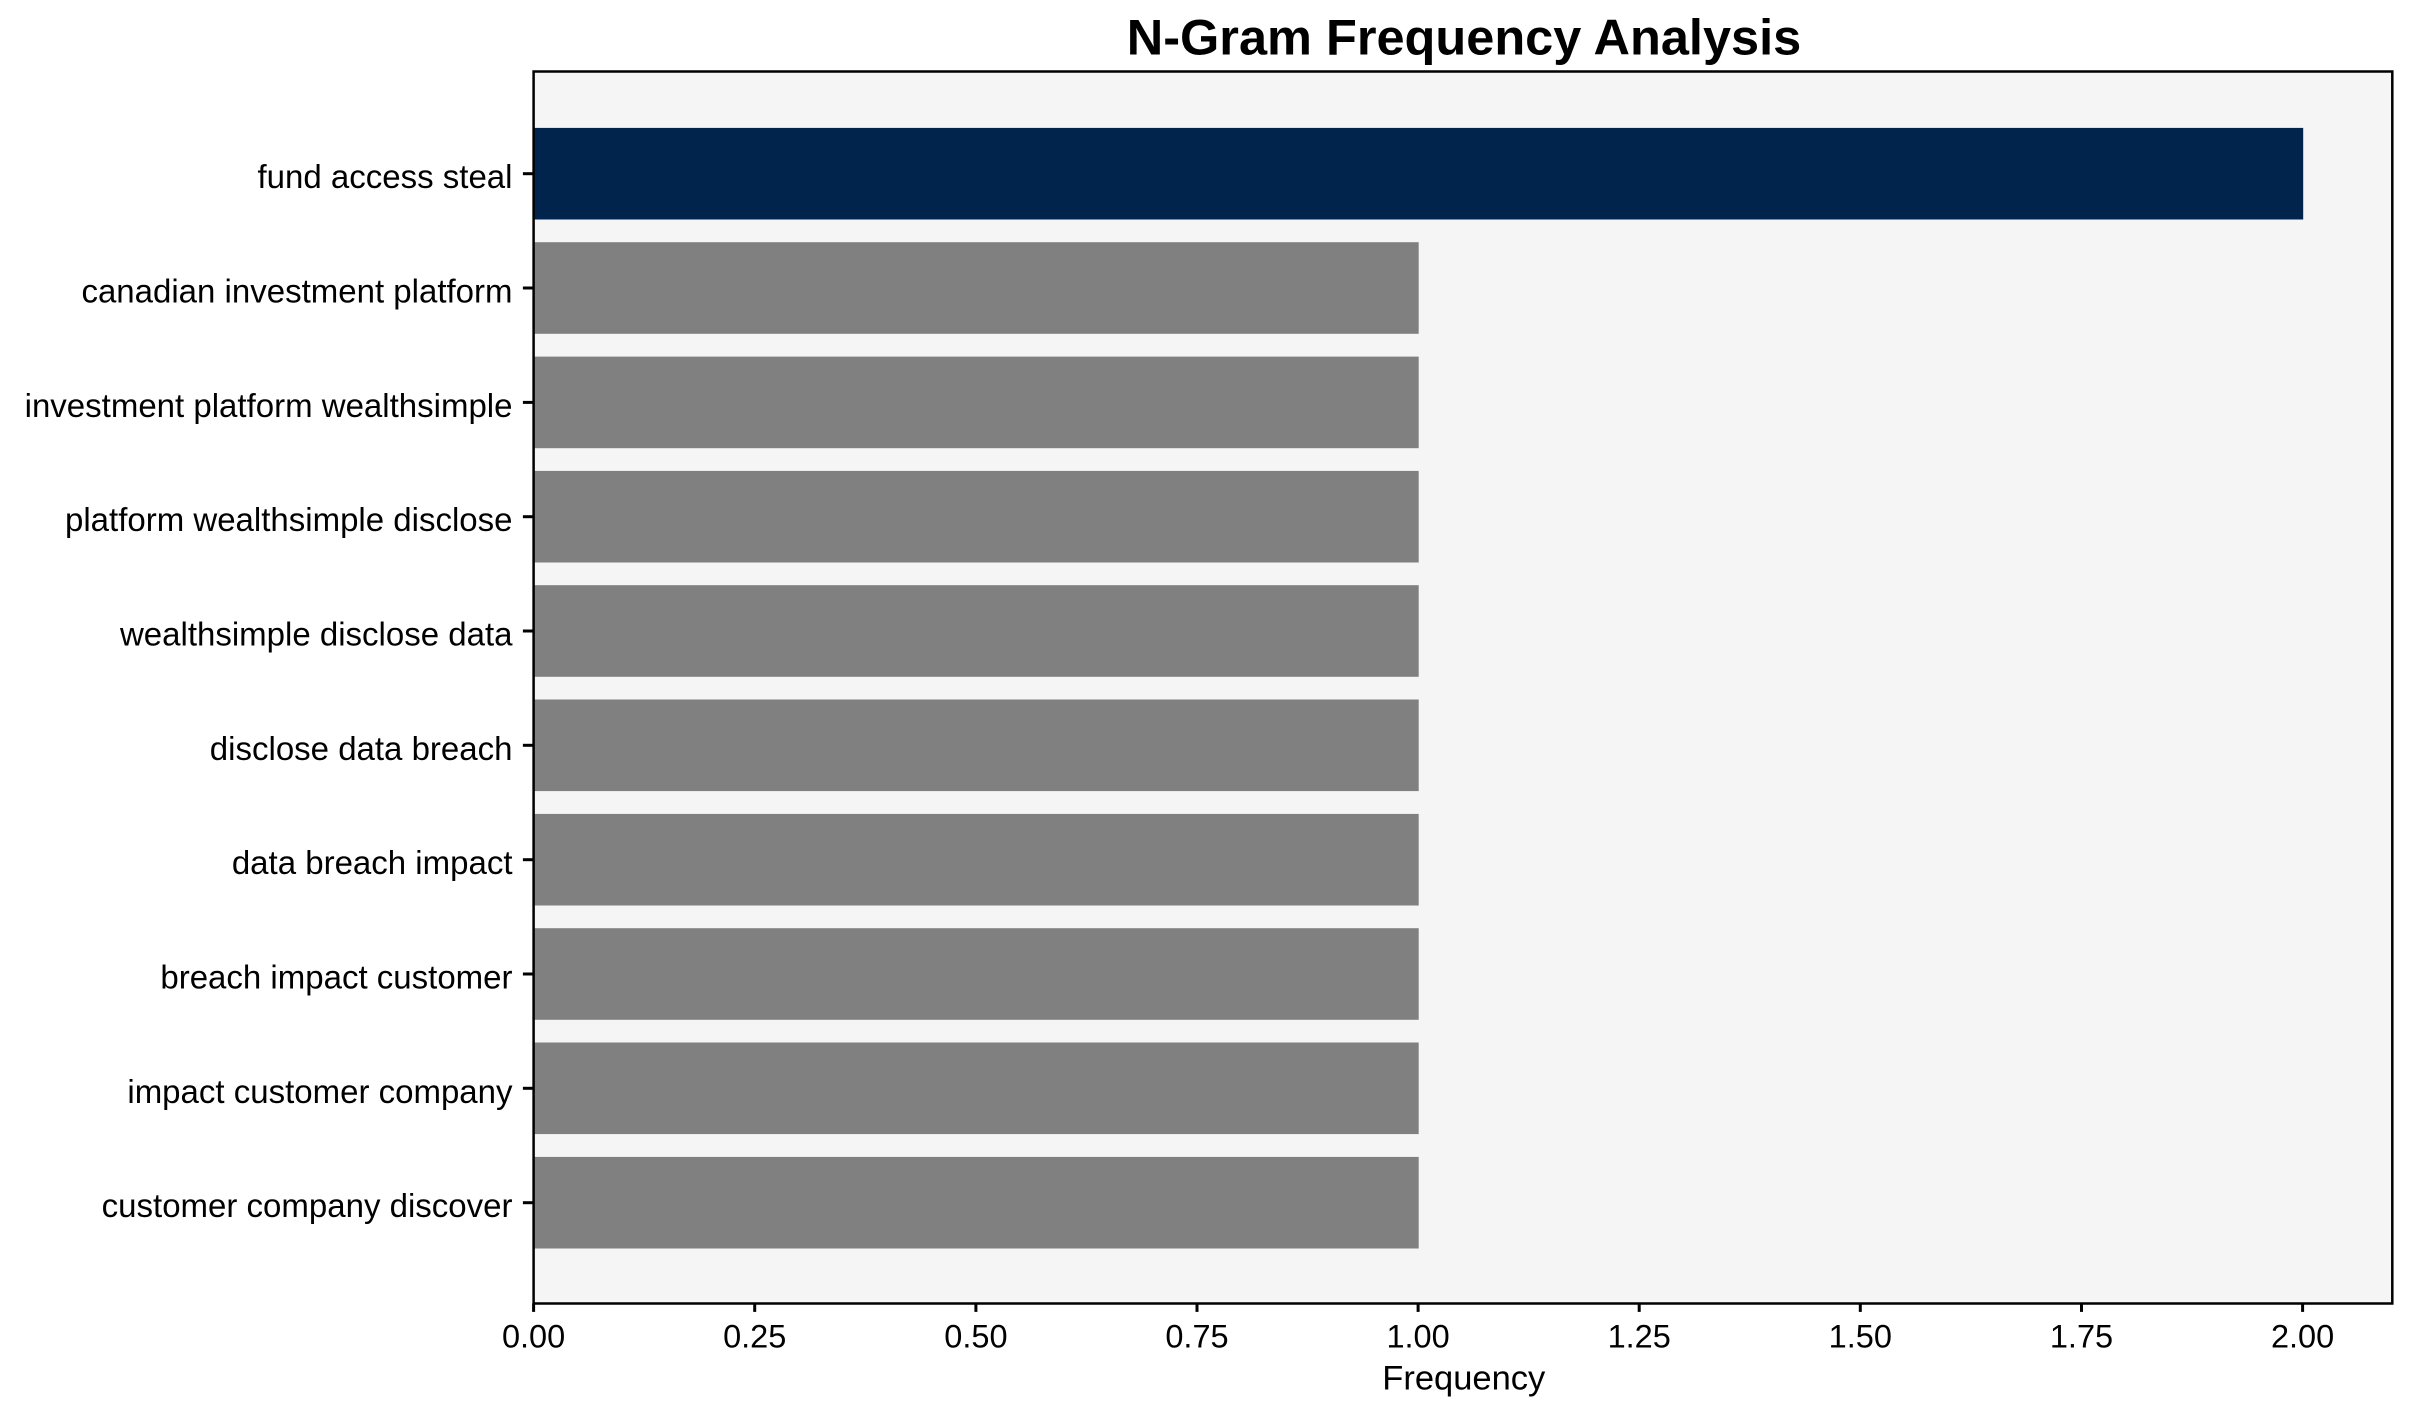  I want to click on svg-text: Frequency, so click(1464, 1379).